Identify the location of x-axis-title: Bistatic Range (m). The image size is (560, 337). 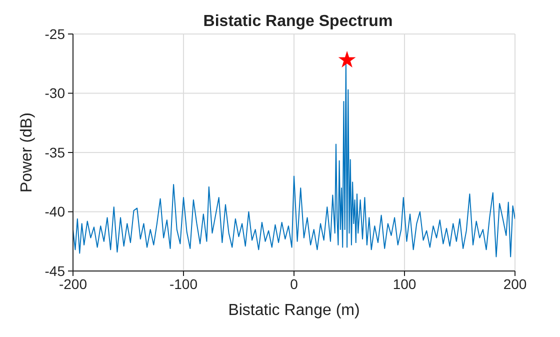
(294, 310).